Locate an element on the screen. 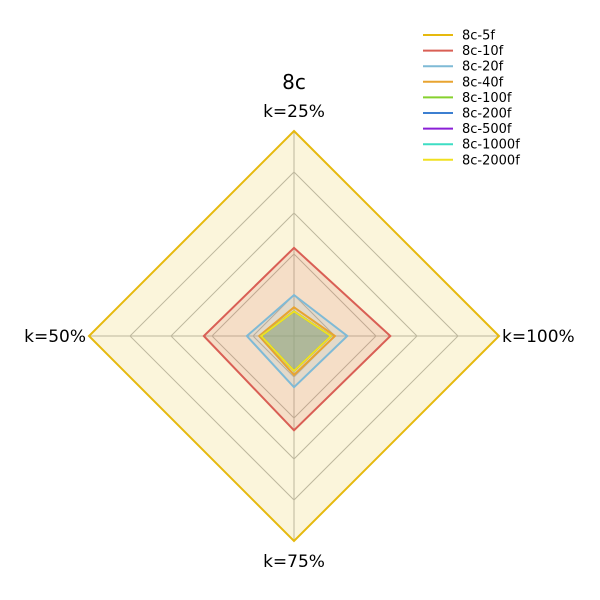  series-8c-10f is located at coordinates (297, 339).